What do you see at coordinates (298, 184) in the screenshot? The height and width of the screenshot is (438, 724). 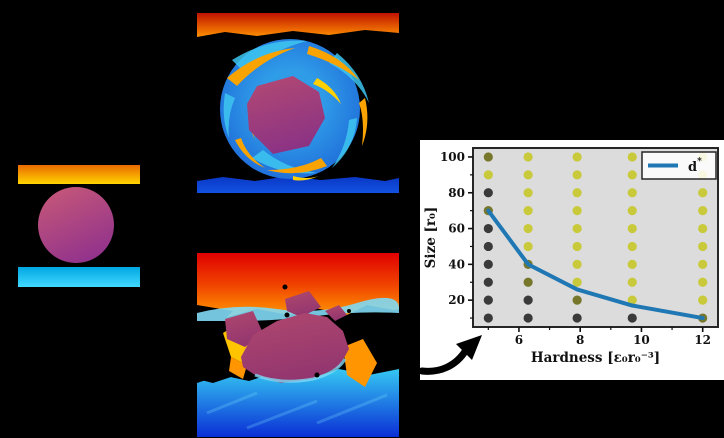 I see `bottom-indenter-shape` at bounding box center [298, 184].